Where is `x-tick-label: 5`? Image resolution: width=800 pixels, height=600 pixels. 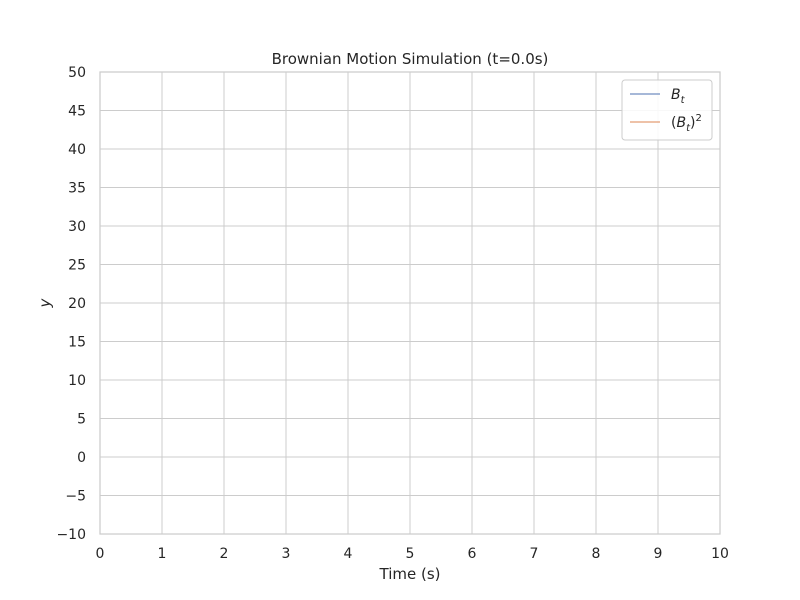
x-tick-label: 5 is located at coordinates (410, 554).